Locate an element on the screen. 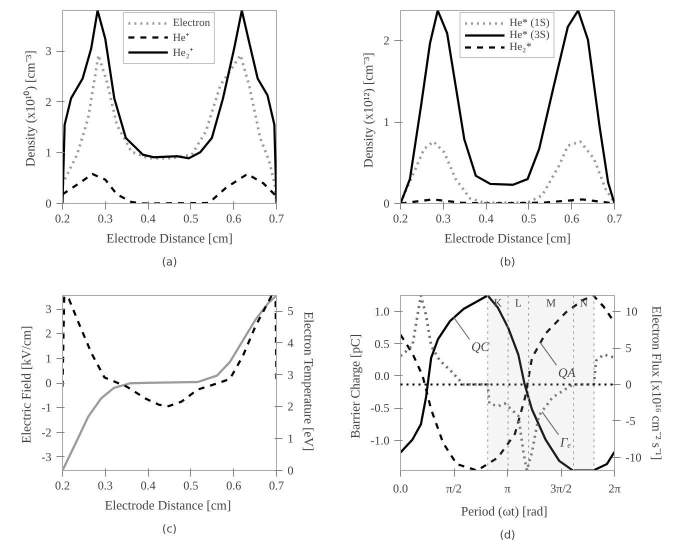 This screenshot has width=676, height=546. y-tick-label: -0.5 is located at coordinates (380, 408).